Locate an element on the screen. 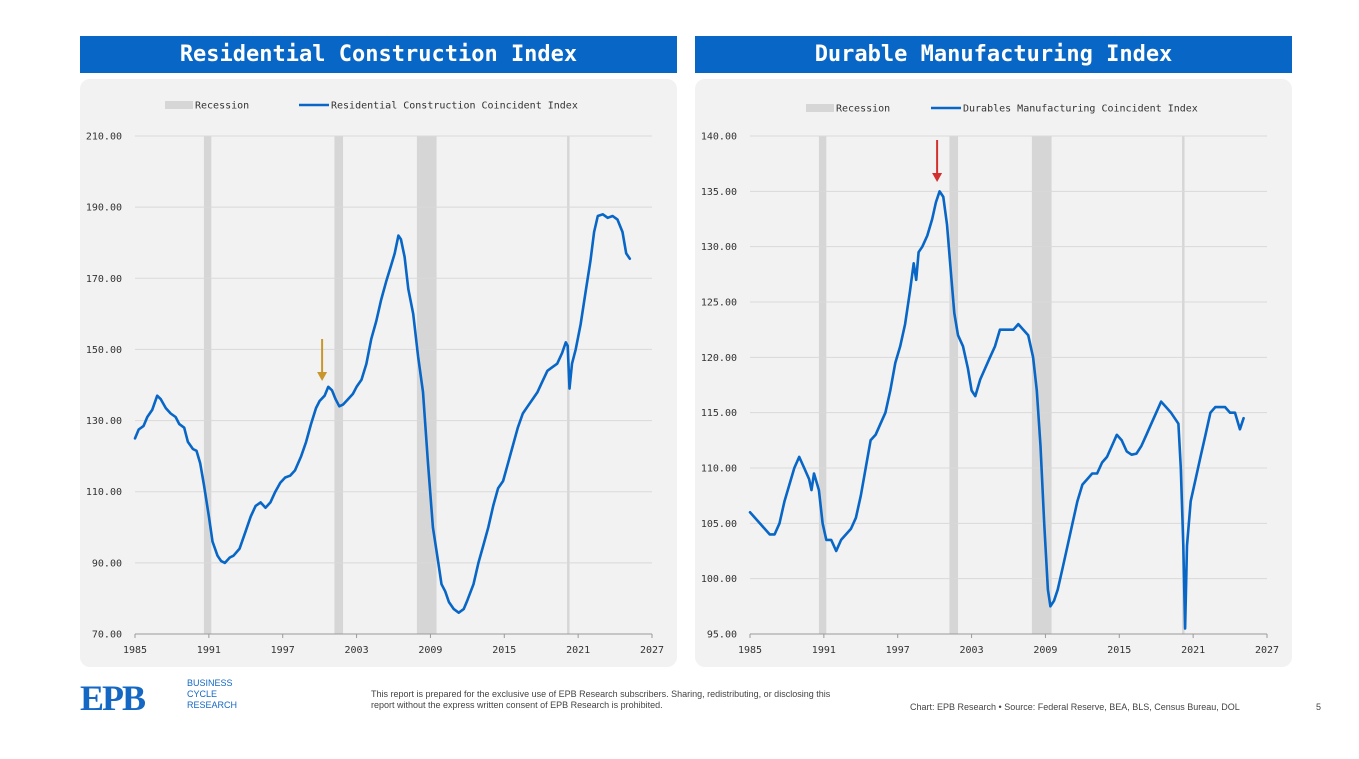  y-tick-label: 120.00 is located at coordinates (719, 358).